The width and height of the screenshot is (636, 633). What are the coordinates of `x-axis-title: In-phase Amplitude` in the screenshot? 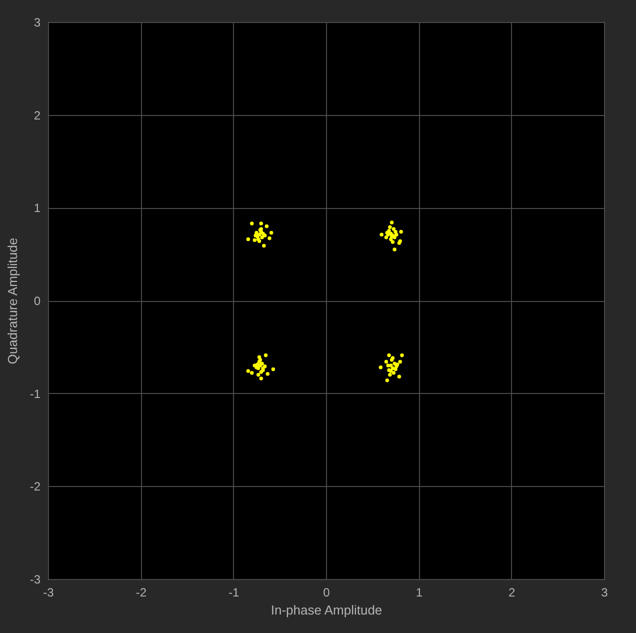 It's located at (326, 610).